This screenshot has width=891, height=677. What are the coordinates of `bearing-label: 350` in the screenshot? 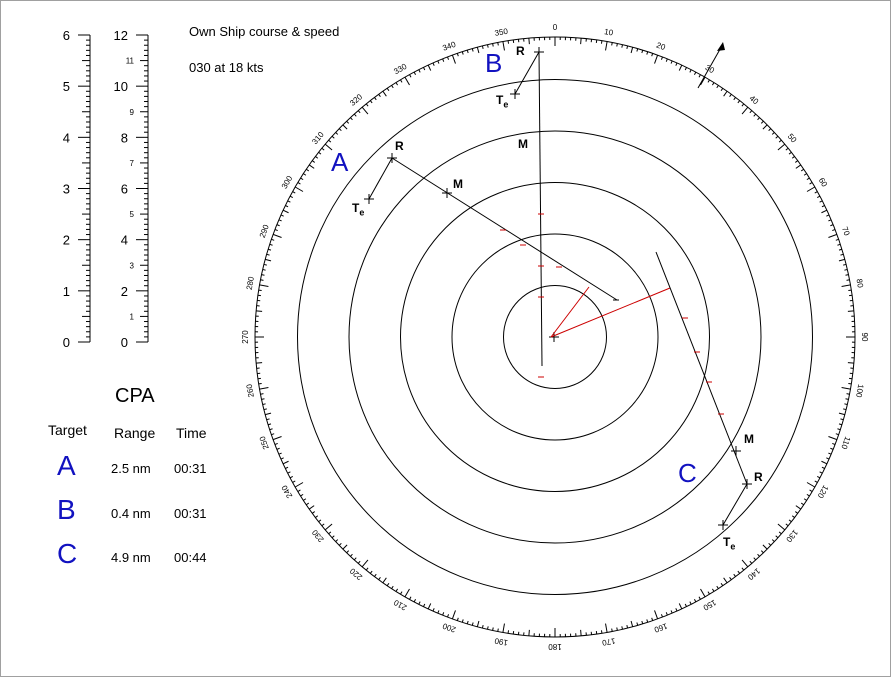 It's located at (501, 32).